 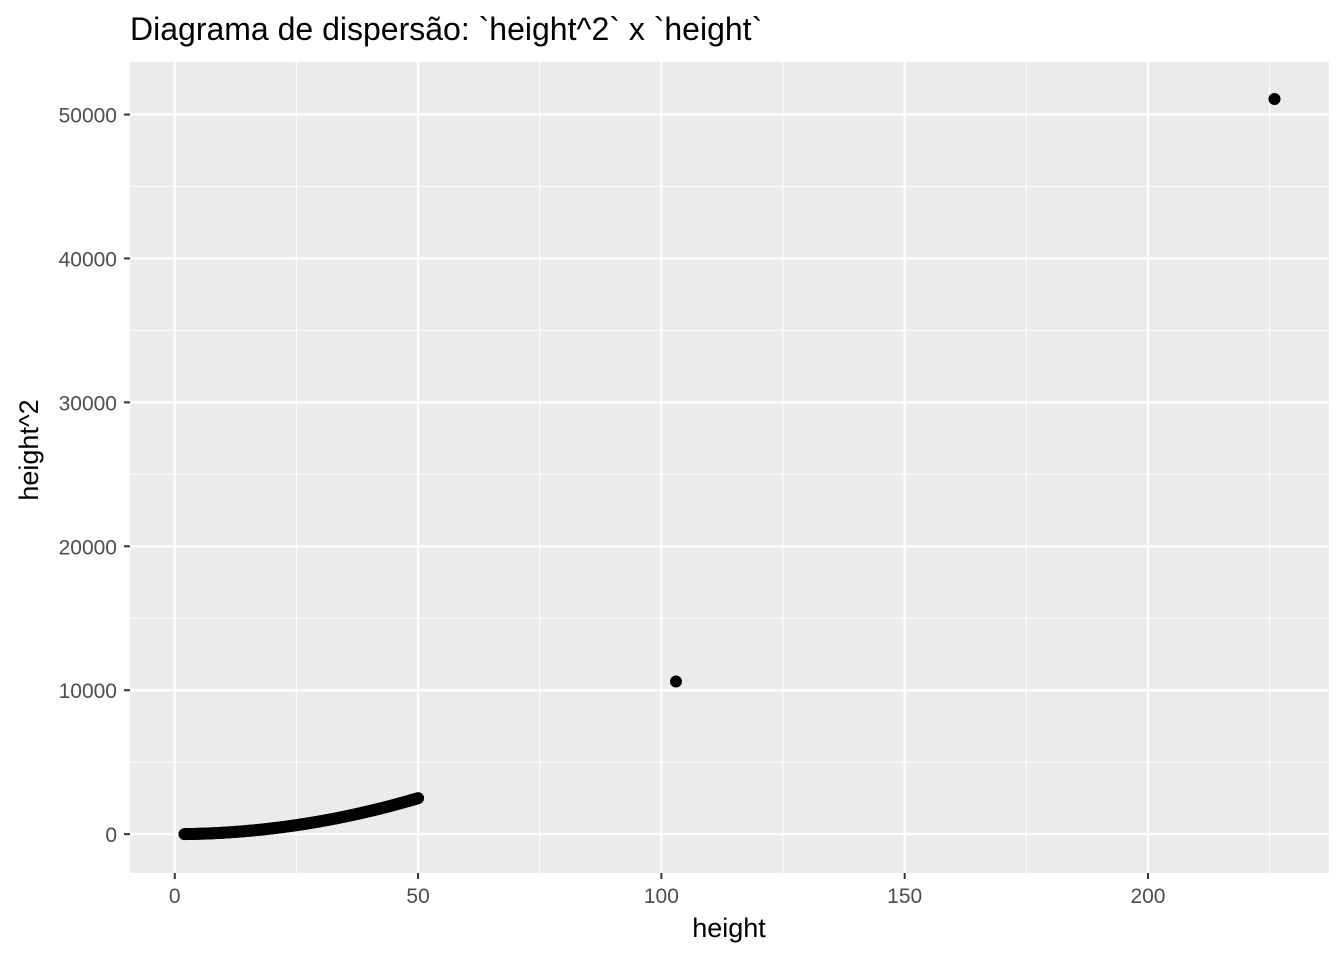 I want to click on x-axis-title: height, so click(x=729, y=928).